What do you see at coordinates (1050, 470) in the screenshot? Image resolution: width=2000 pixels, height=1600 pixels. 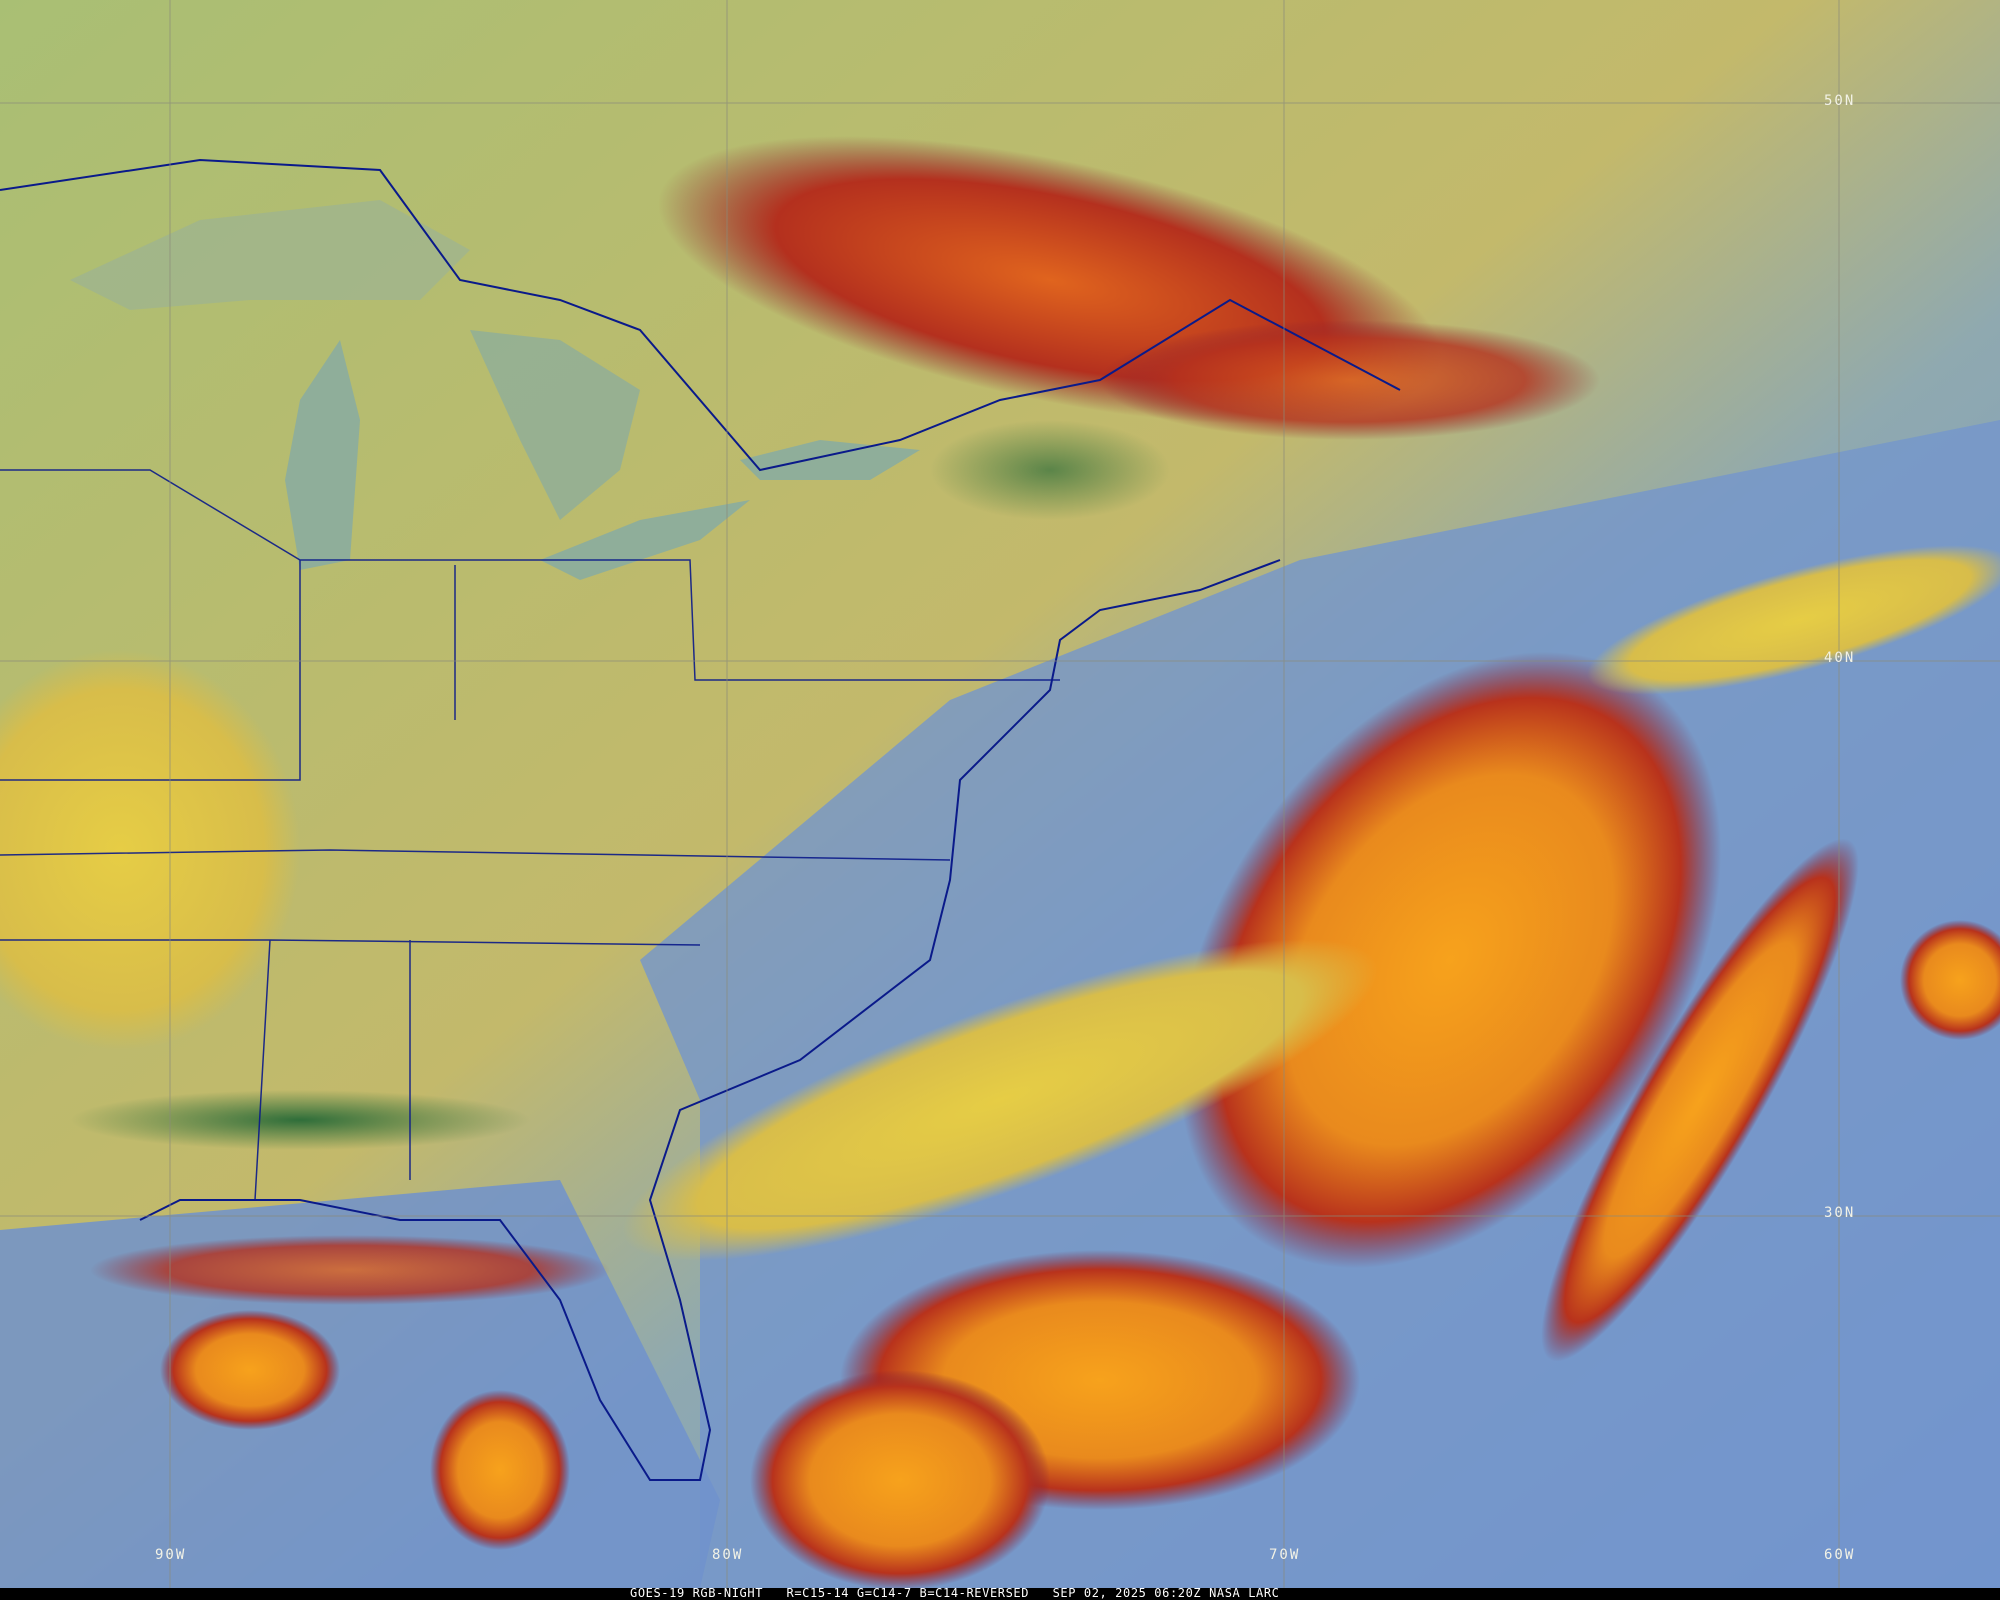 I see `green-cloud-ne` at bounding box center [1050, 470].